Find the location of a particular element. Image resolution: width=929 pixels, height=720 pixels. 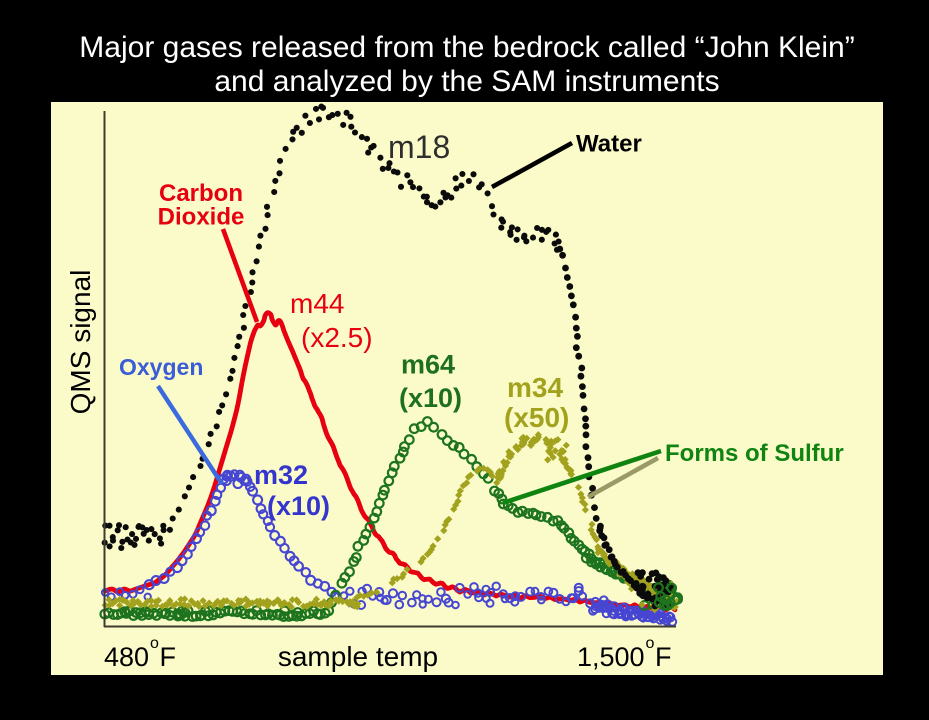

svg-text: m44 is located at coordinates (317, 303).